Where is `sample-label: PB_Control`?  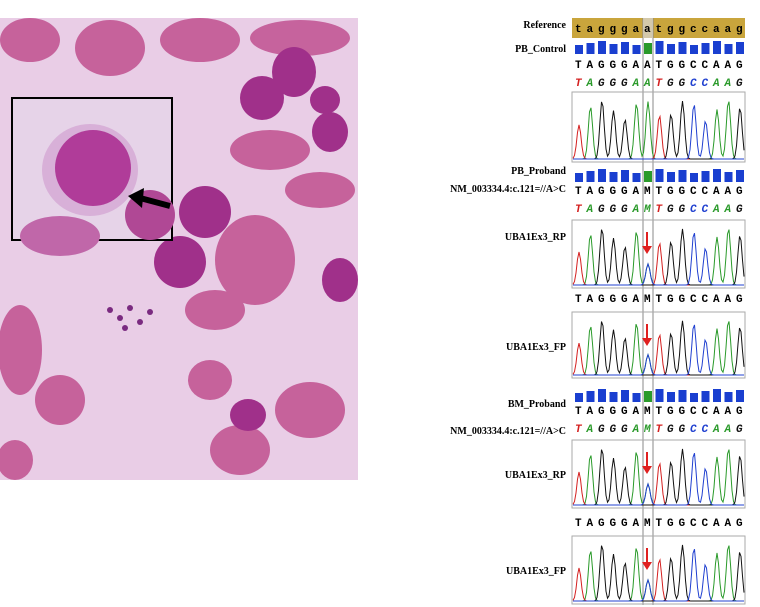
sample-label: PB_Control is located at coordinates (540, 49).